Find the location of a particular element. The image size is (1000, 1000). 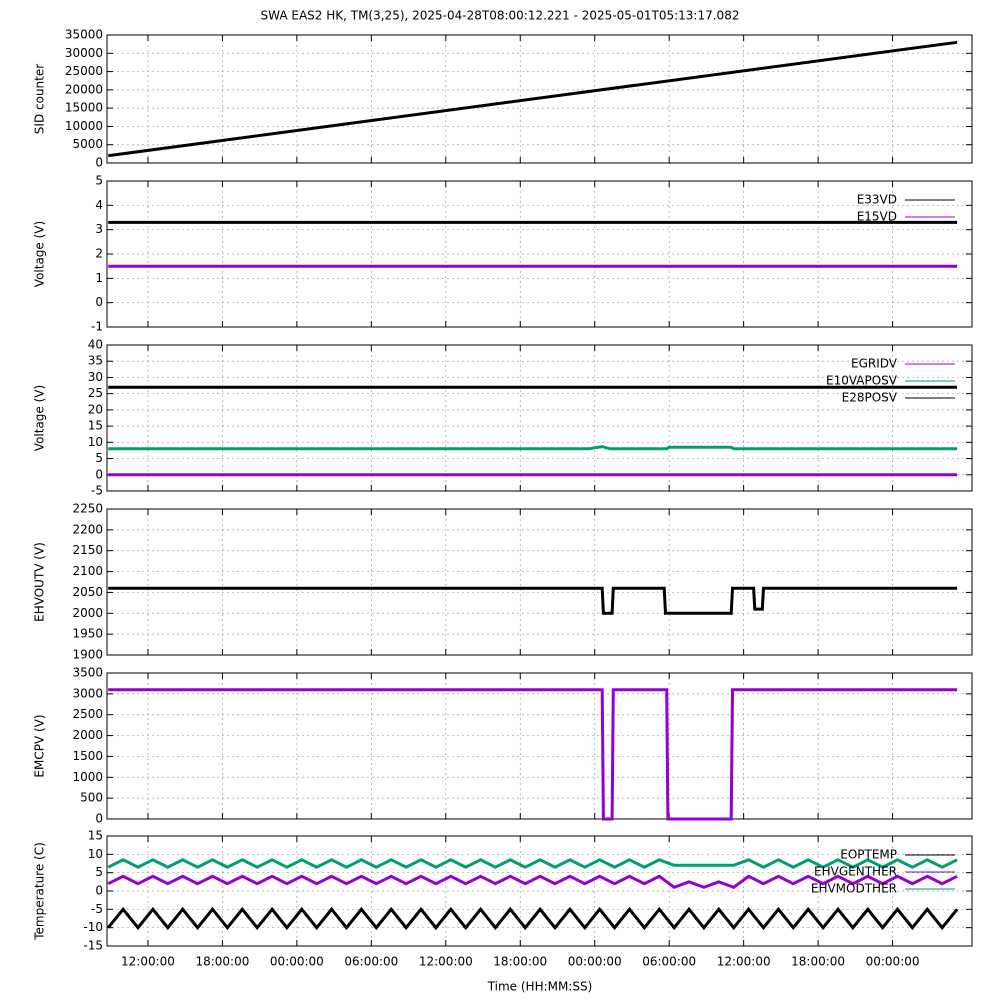

y-tick-label: 500 is located at coordinates (91, 798).